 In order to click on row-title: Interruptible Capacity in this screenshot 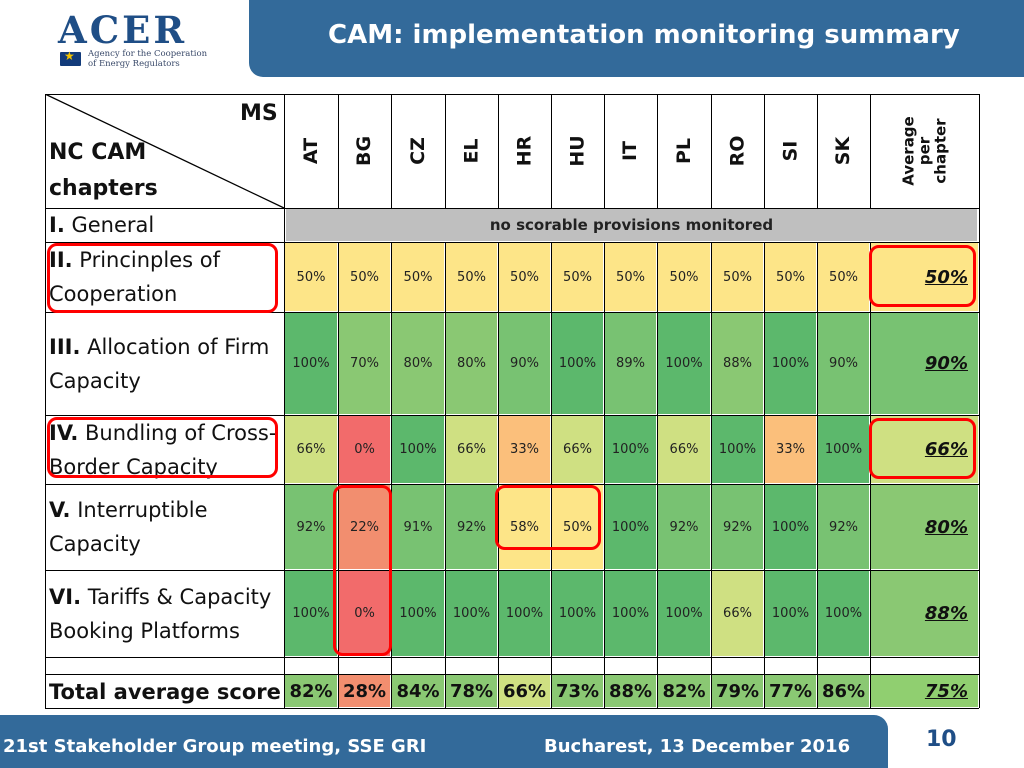, I will do `click(128, 527)`.